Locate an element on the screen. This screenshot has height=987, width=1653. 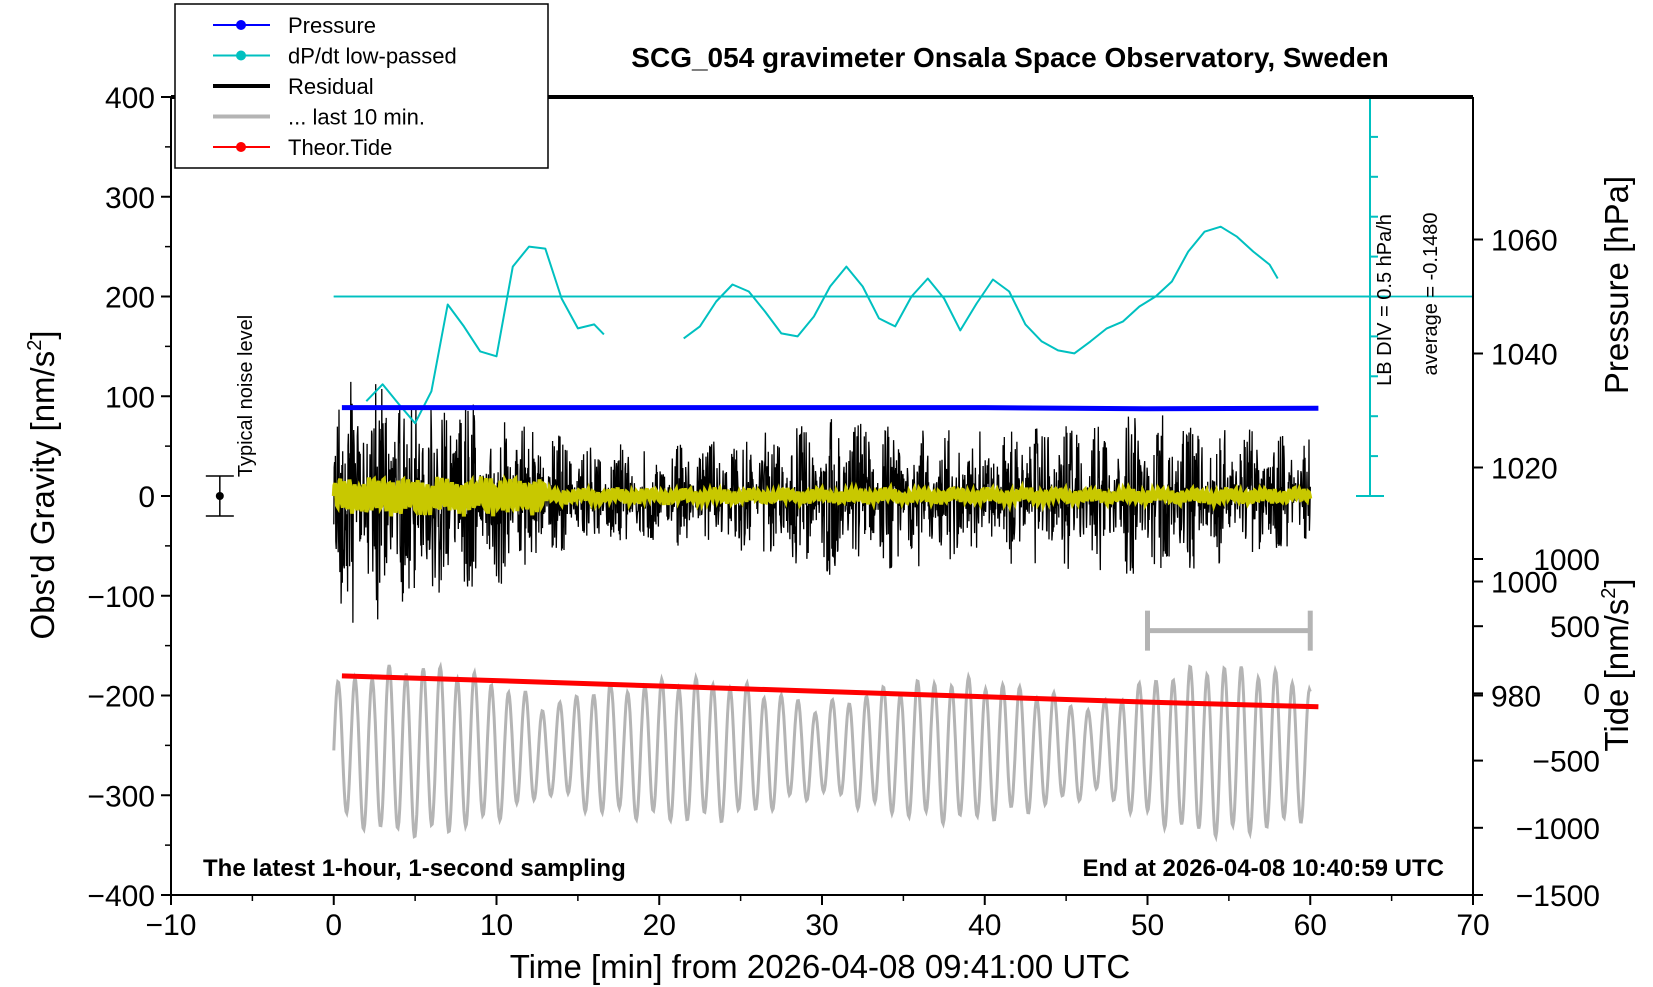
residual-line is located at coordinates (822, 502).